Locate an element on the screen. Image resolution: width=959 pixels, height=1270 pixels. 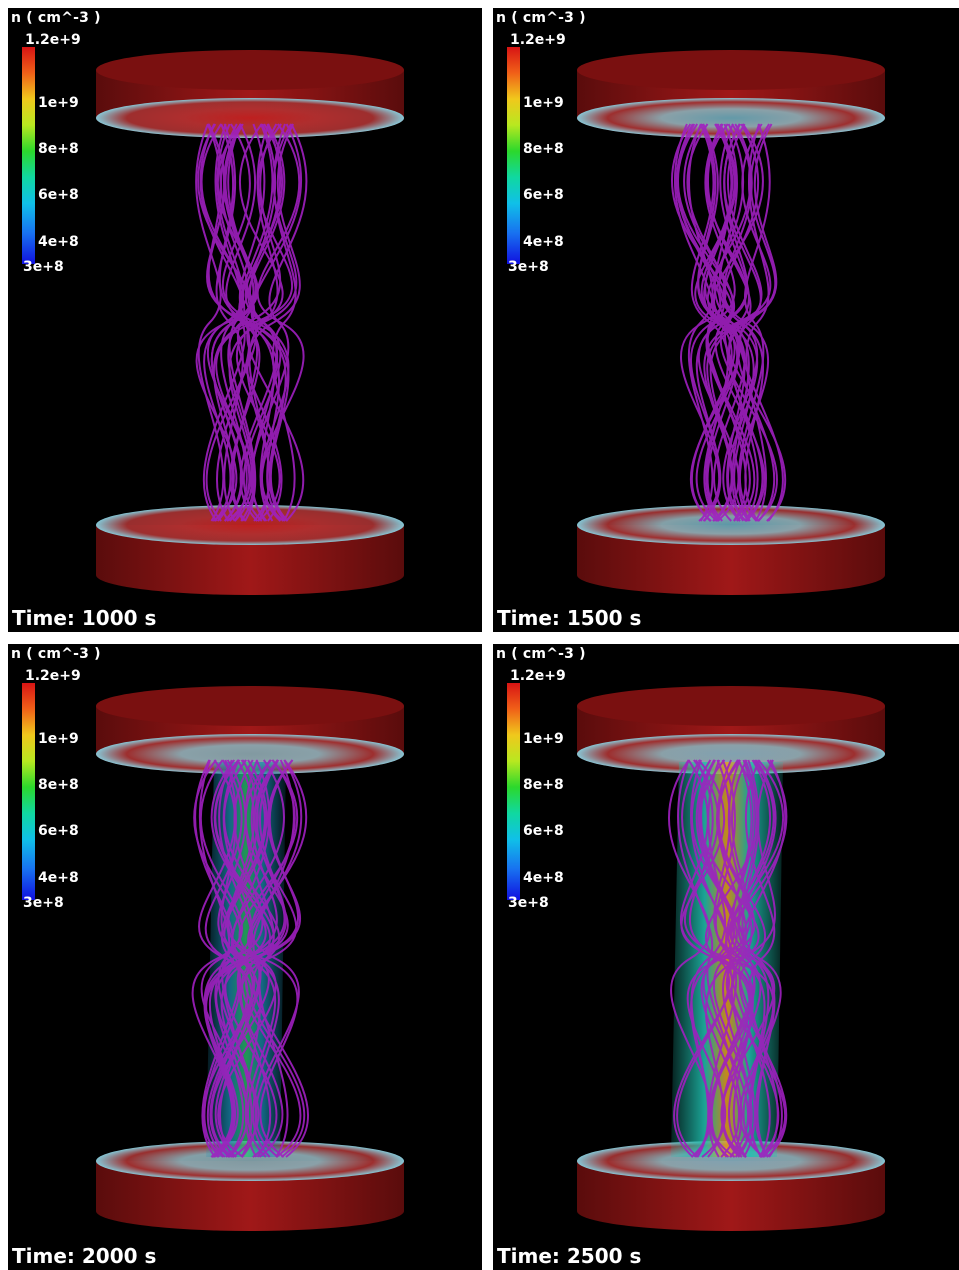
time-label: Time: 2000 s is located at coordinates (84, 1256).